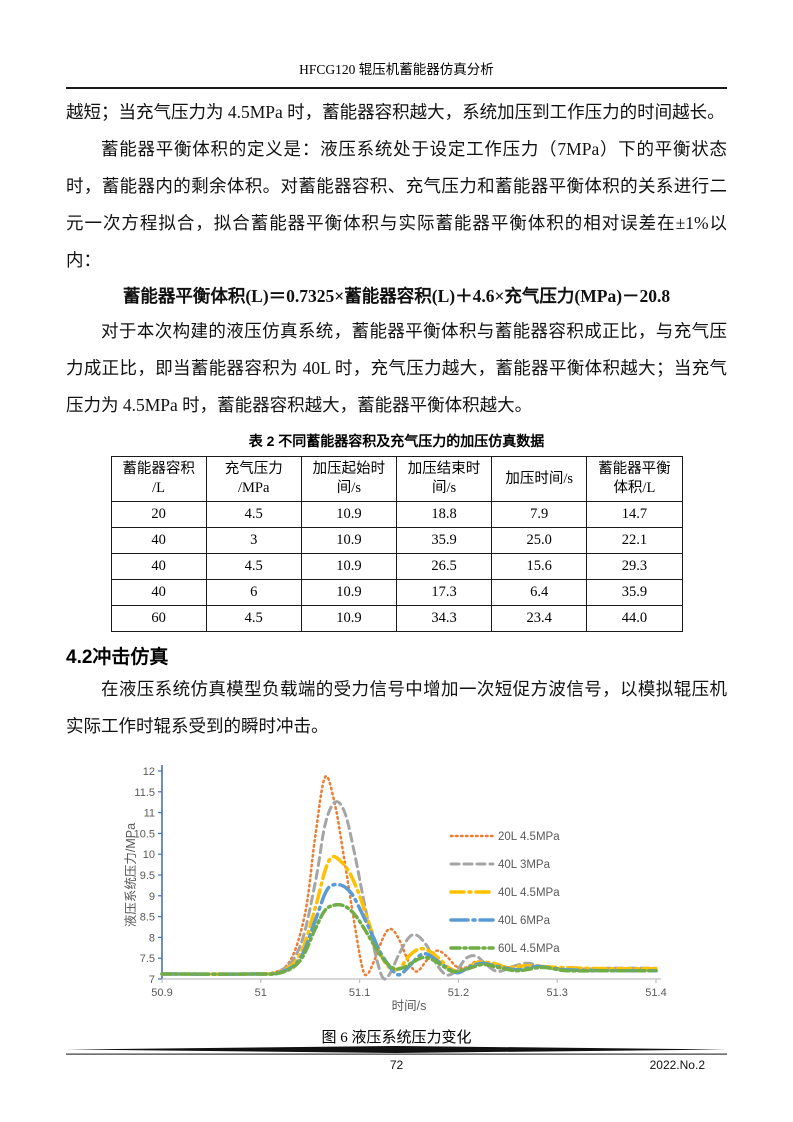 The width and height of the screenshot is (793, 1122). What do you see at coordinates (529, 837) in the screenshot?
I see `legend-label: 20L 4.5MPa` at bounding box center [529, 837].